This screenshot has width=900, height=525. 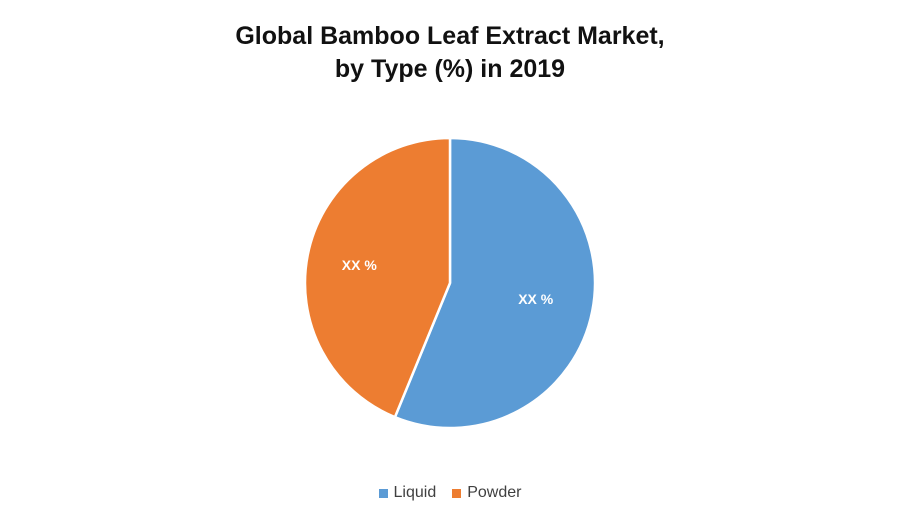 What do you see at coordinates (457, 493) in the screenshot?
I see `legend-swatch-powder` at bounding box center [457, 493].